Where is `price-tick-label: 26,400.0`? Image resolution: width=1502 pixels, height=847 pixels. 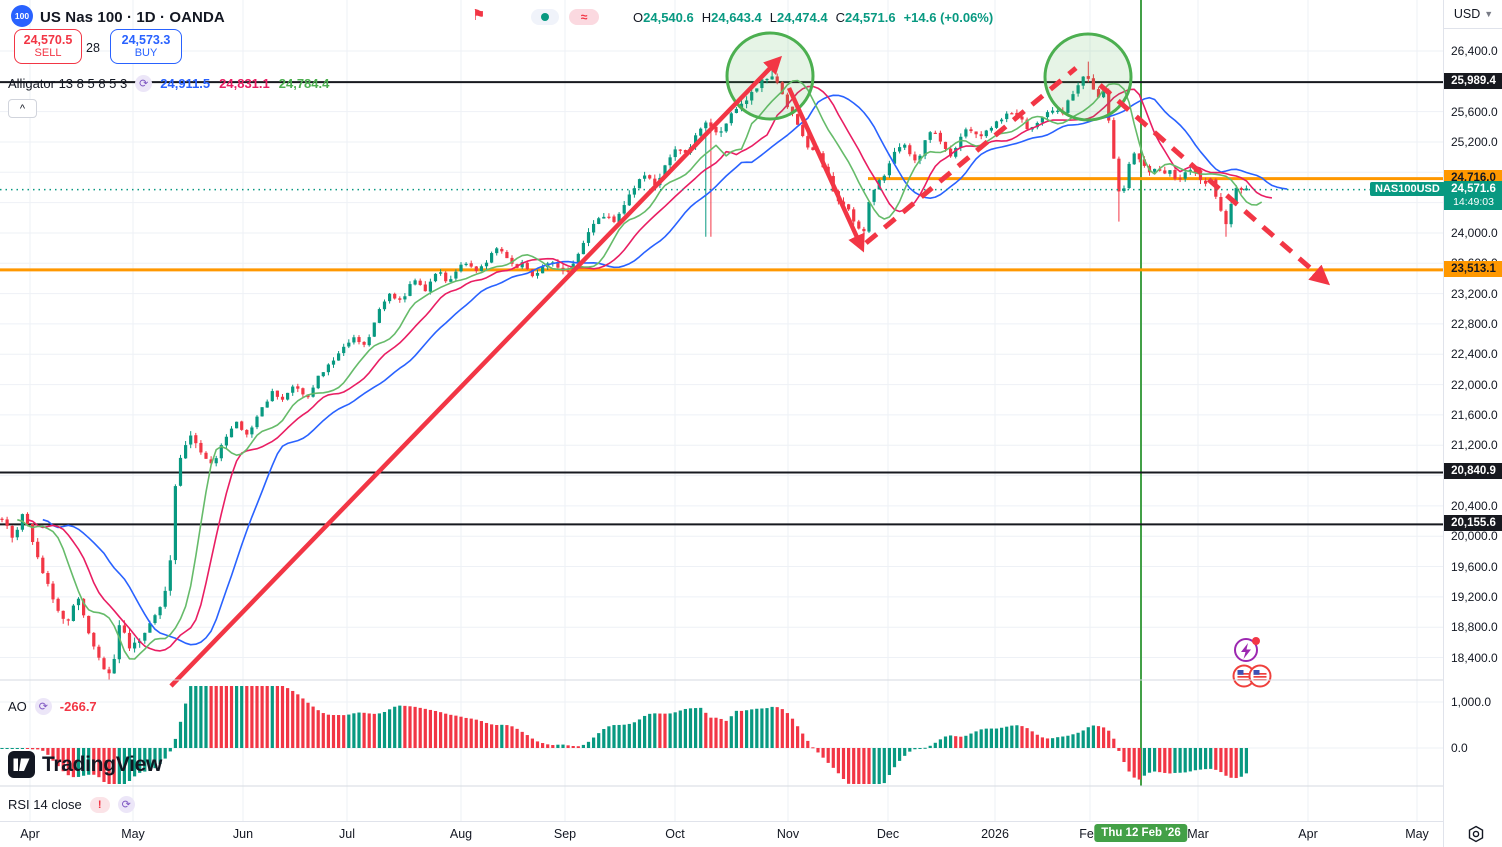
price-tick-label: 26,400.0 is located at coordinates (1474, 51).